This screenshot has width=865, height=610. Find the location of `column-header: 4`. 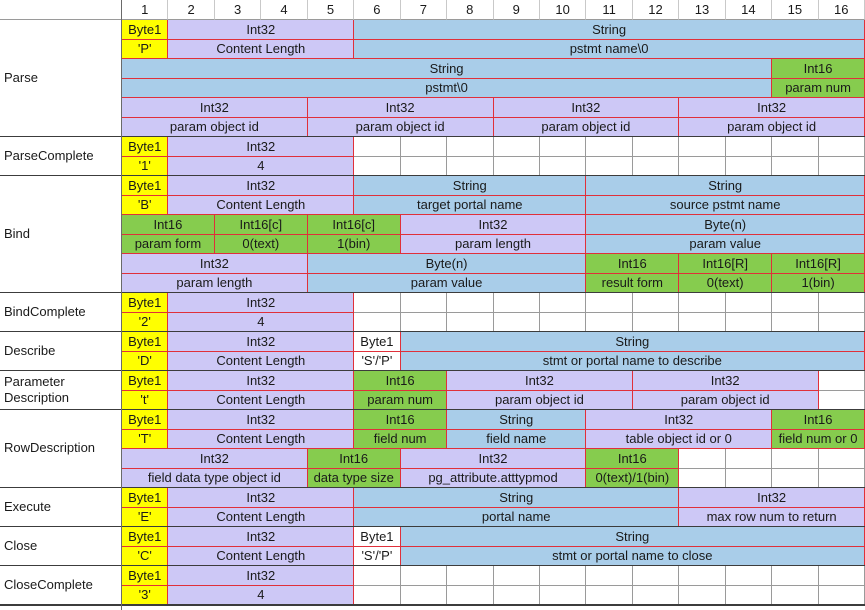

column-header: 4 is located at coordinates (284, 10).